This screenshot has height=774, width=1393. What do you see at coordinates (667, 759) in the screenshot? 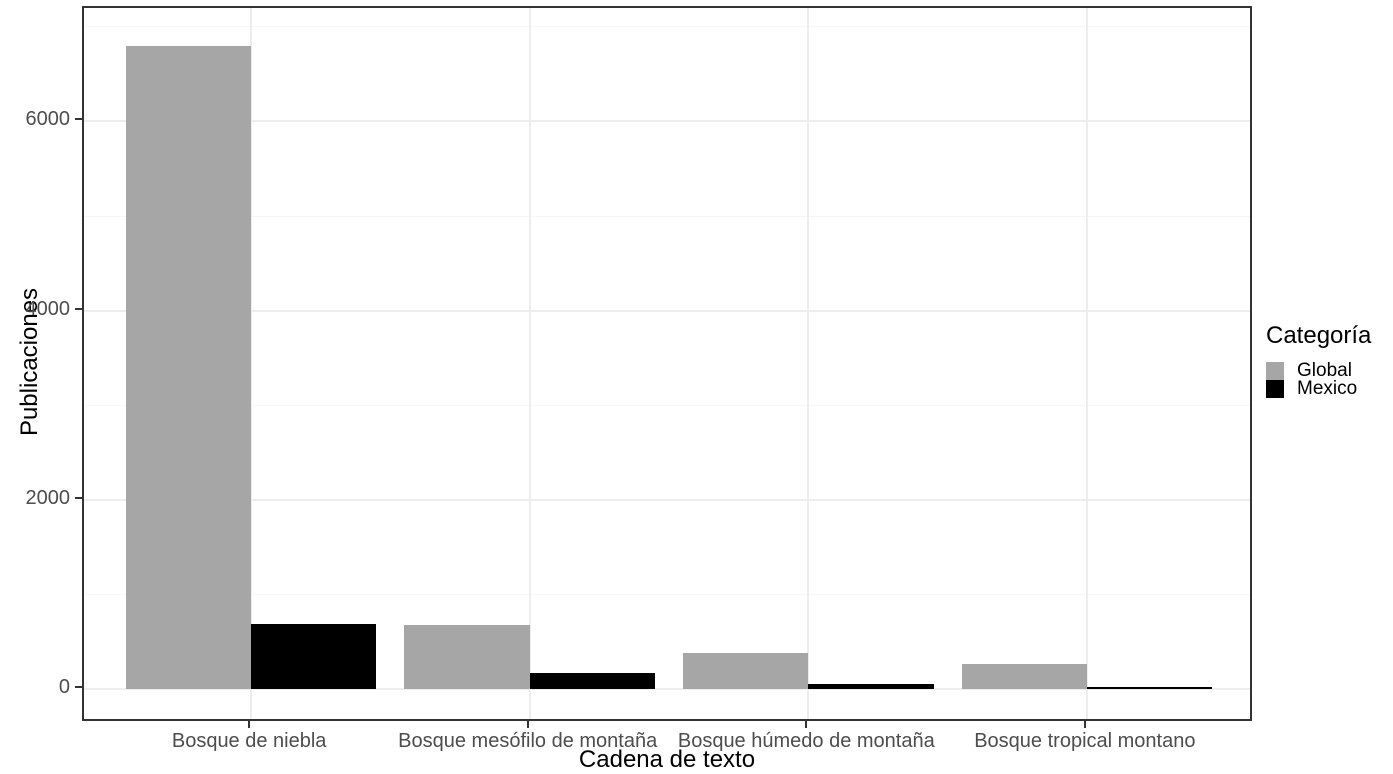
I see `x-axis-title: Cadena de texto` at bounding box center [667, 759].